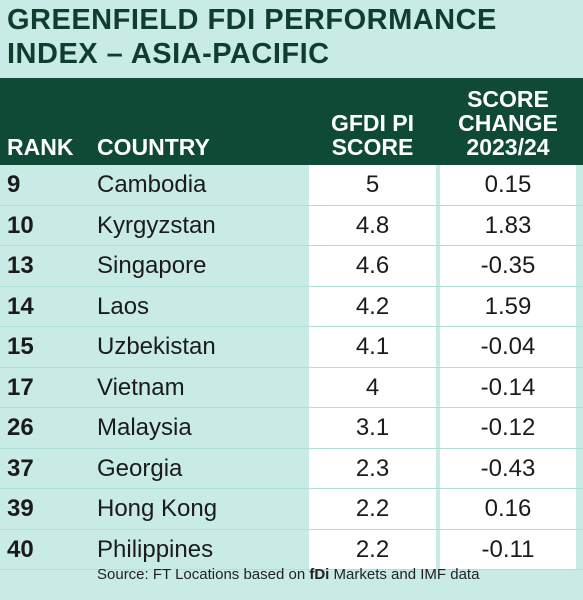  I want to click on score-cell: 4.1, so click(372, 347).